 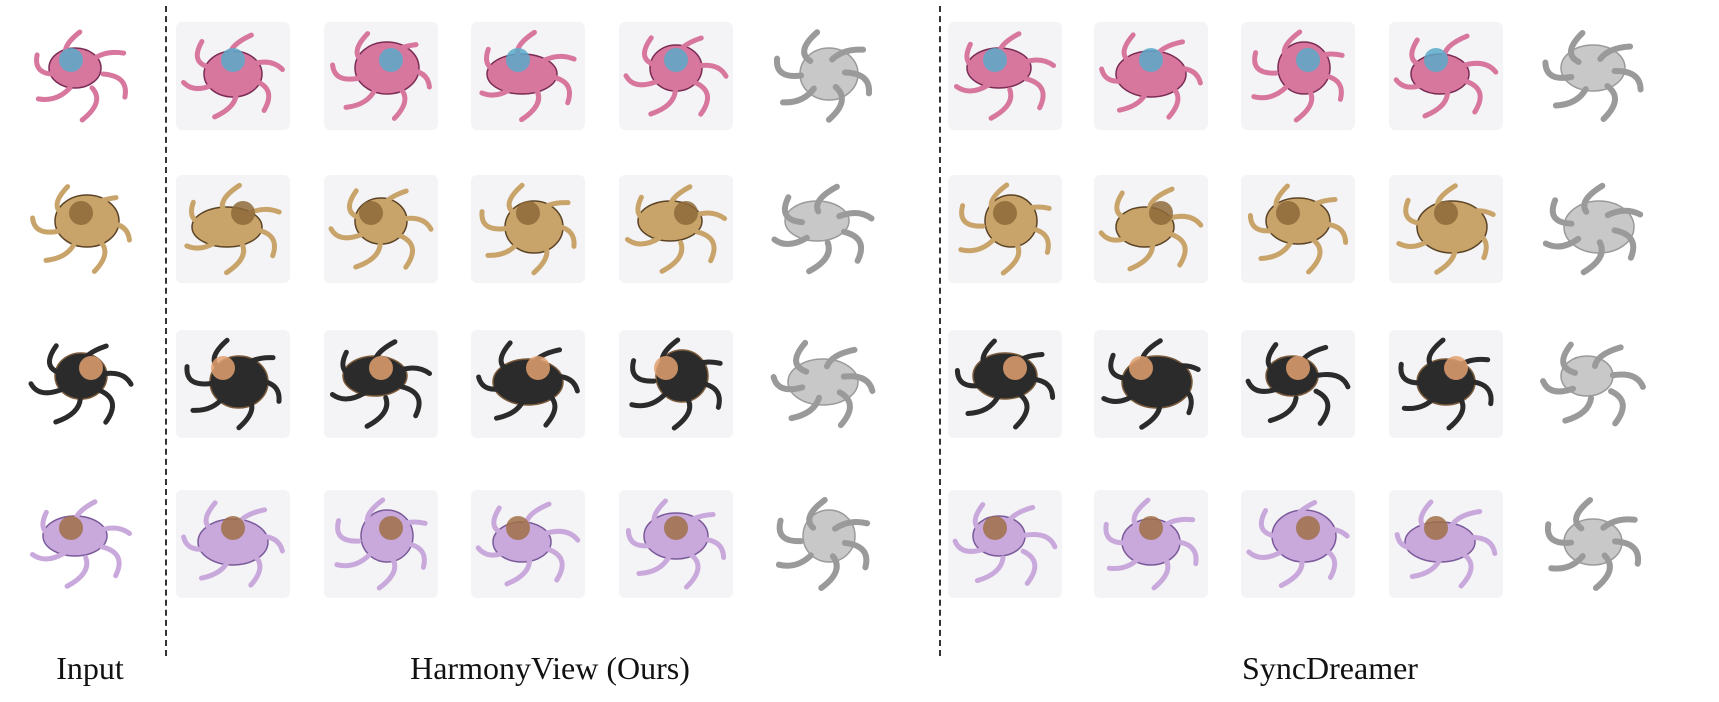 What do you see at coordinates (166, 331) in the screenshot?
I see `divider-input` at bounding box center [166, 331].